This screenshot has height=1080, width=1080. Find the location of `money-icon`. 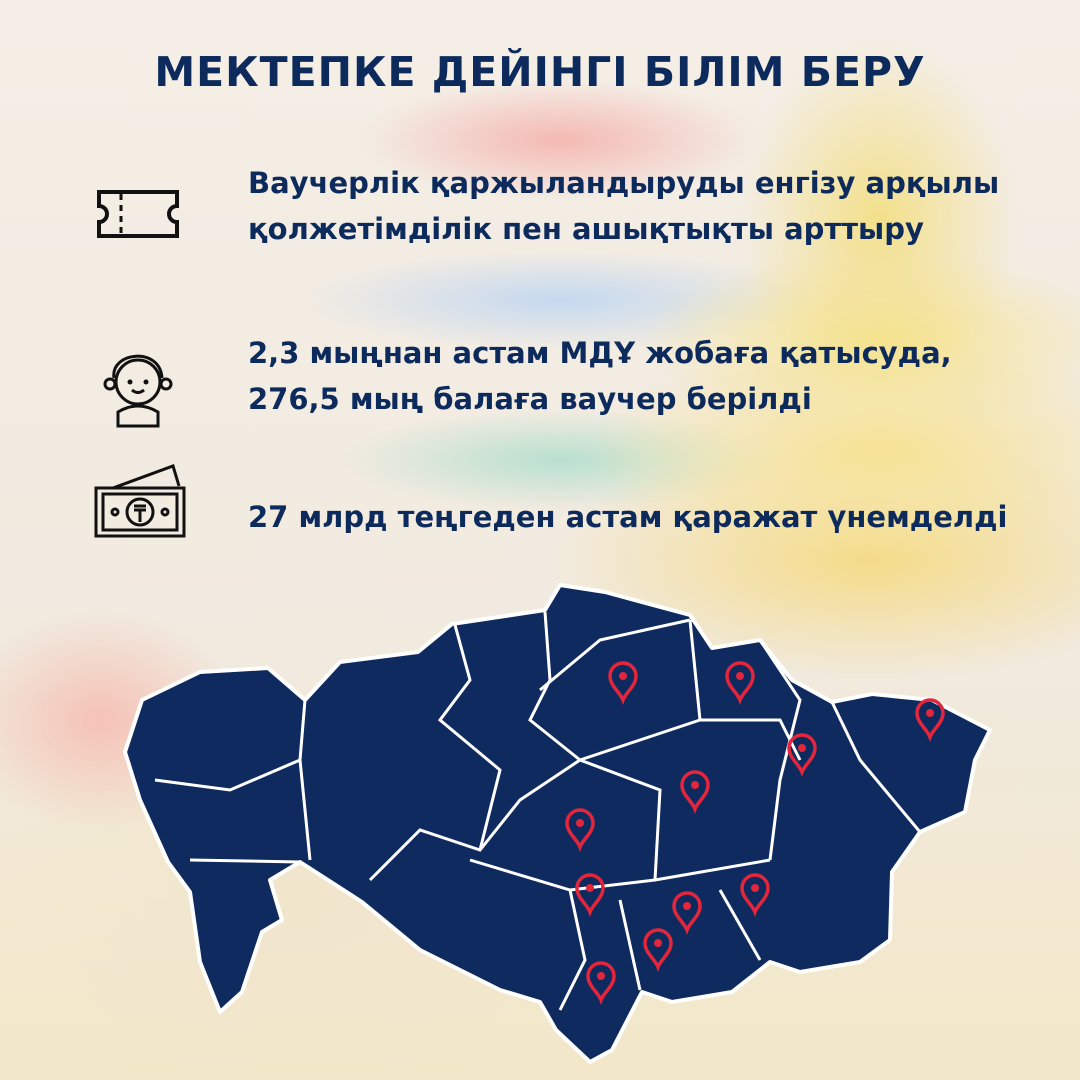

money-icon is located at coordinates (140, 501).